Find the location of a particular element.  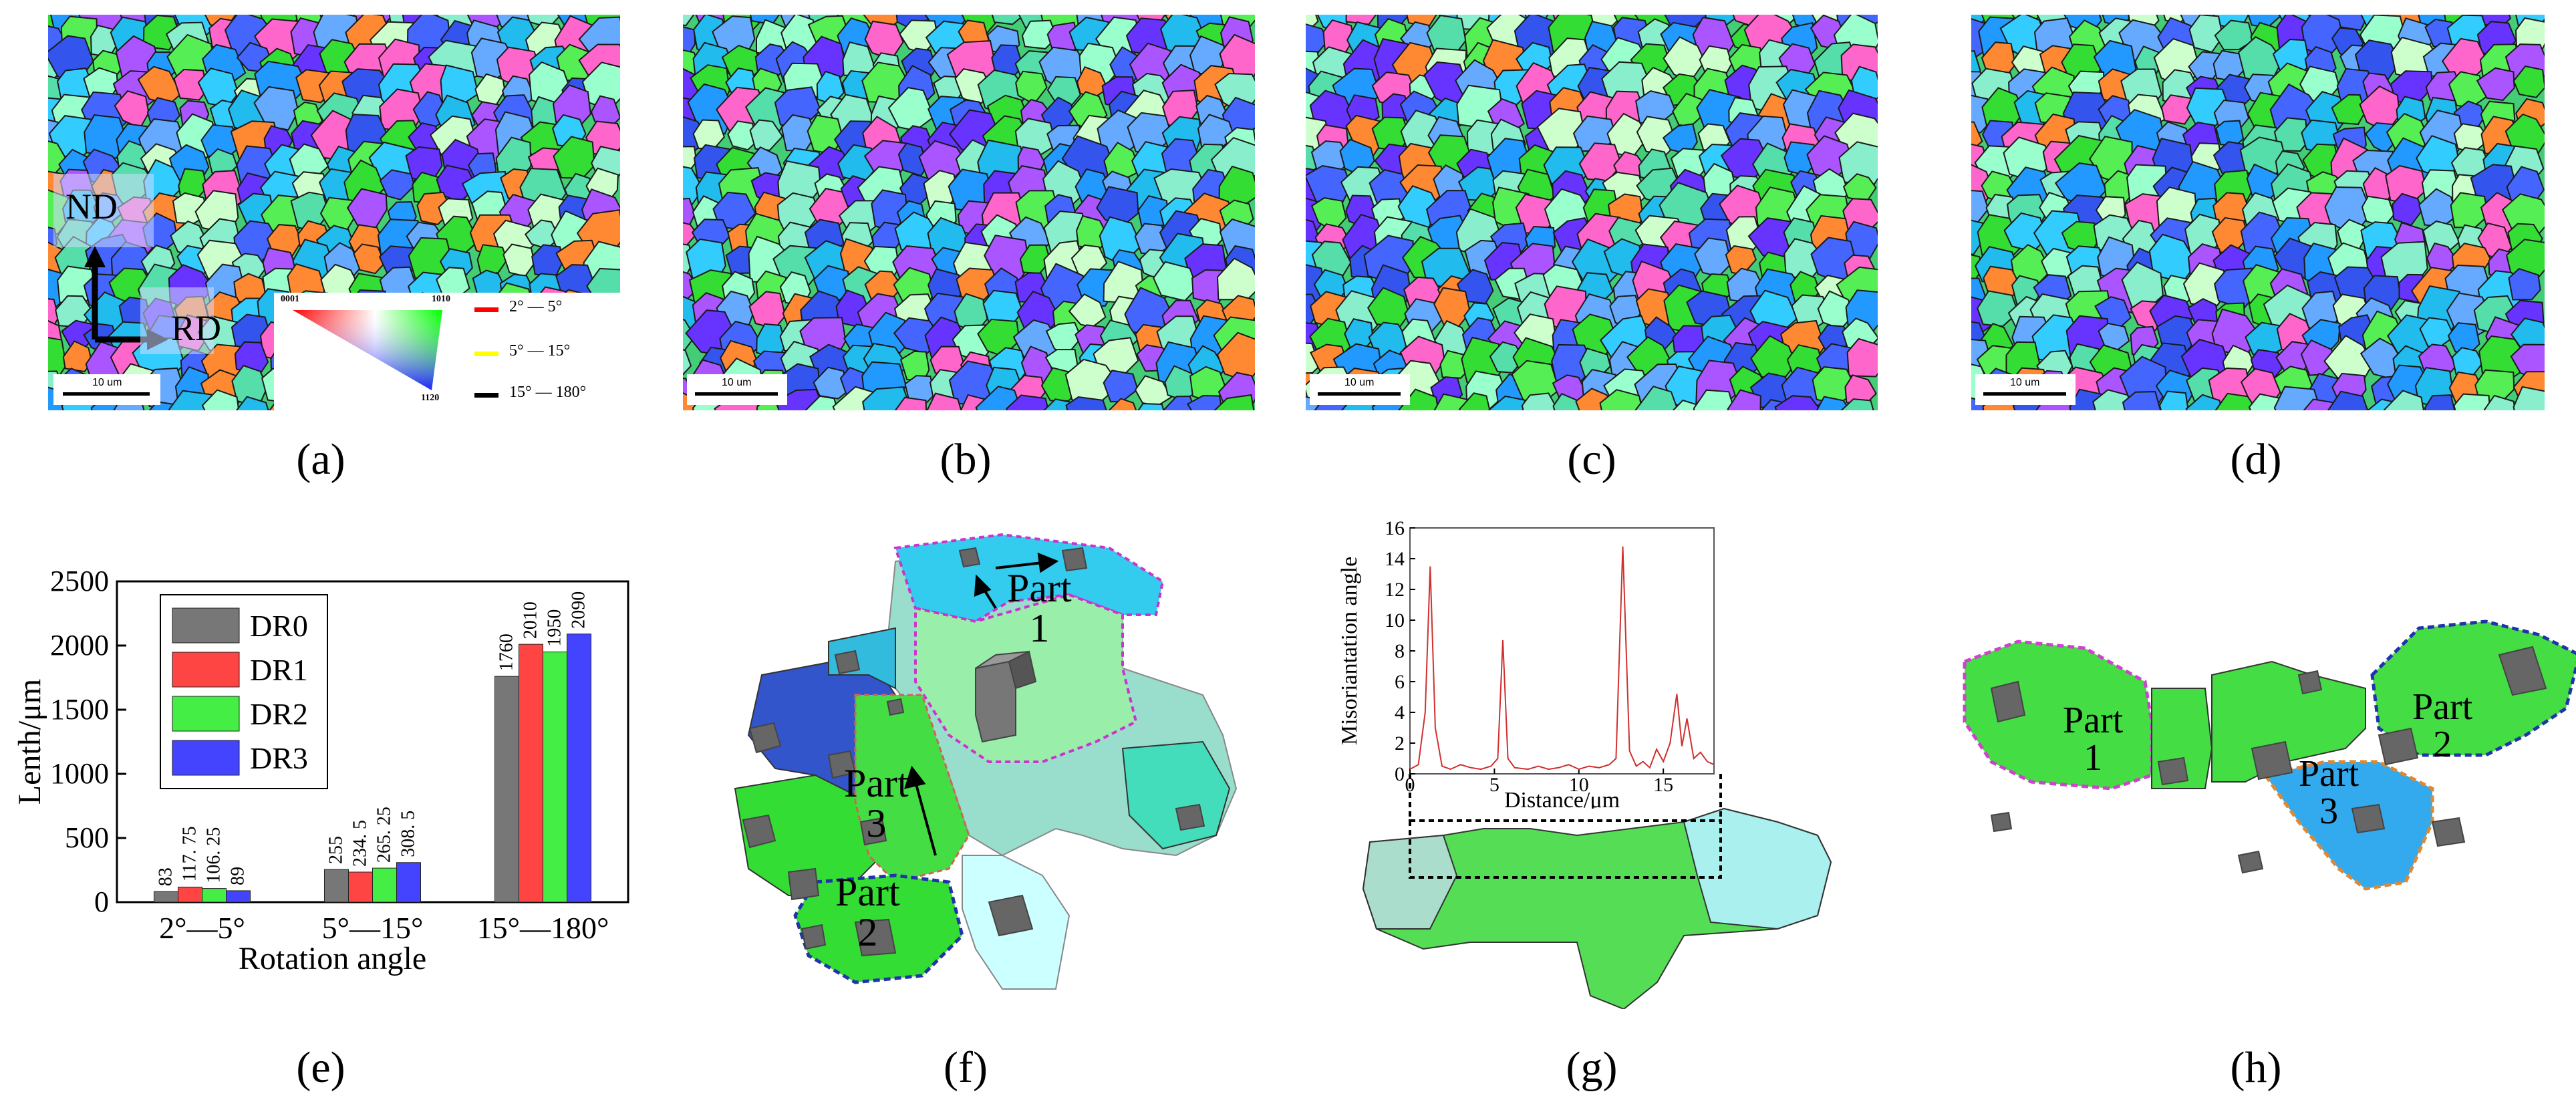

rd-background is located at coordinates (177, 320).